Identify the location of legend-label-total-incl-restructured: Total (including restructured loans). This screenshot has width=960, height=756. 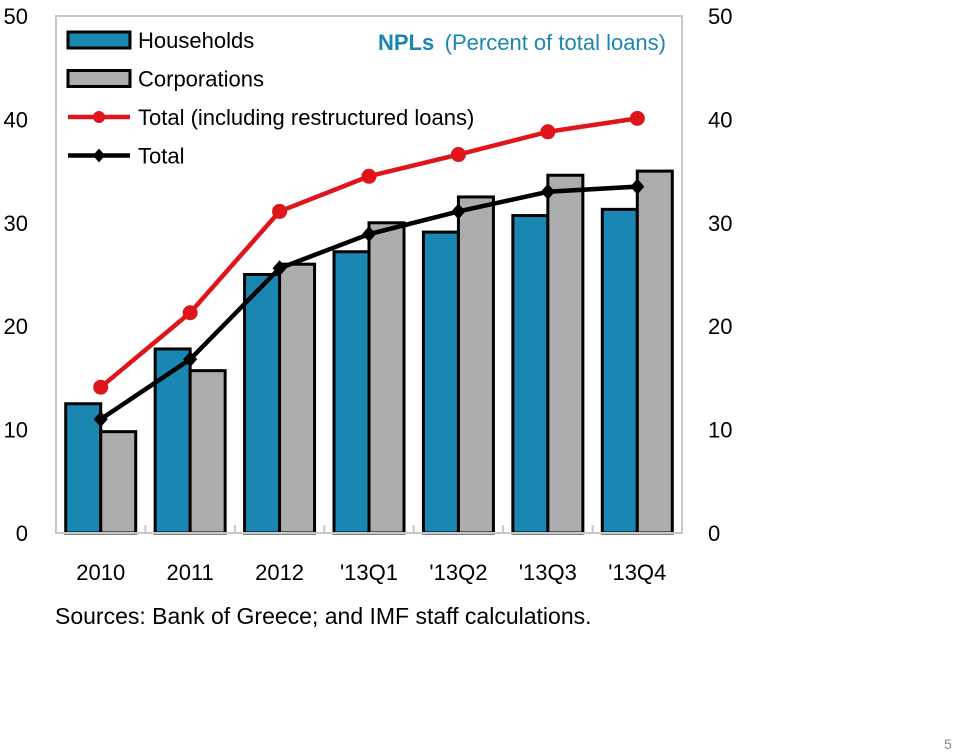
(306, 117).